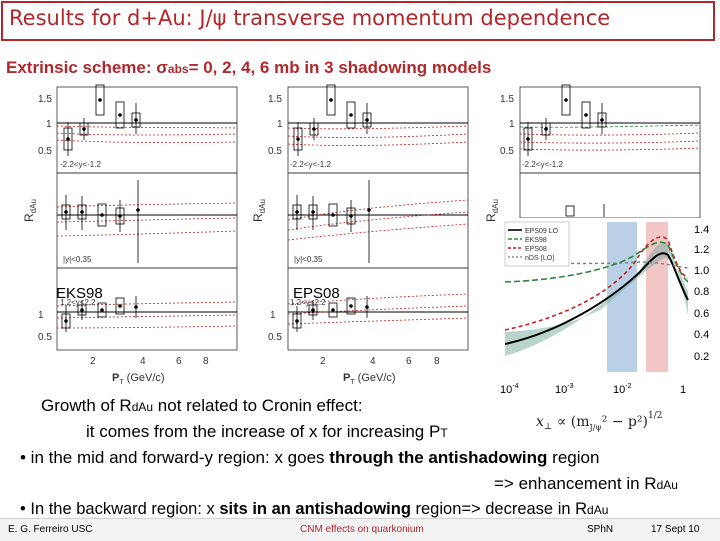 The image size is (720, 541). I want to click on subtitle-prefix: Extrinsic scheme:, so click(81, 67).